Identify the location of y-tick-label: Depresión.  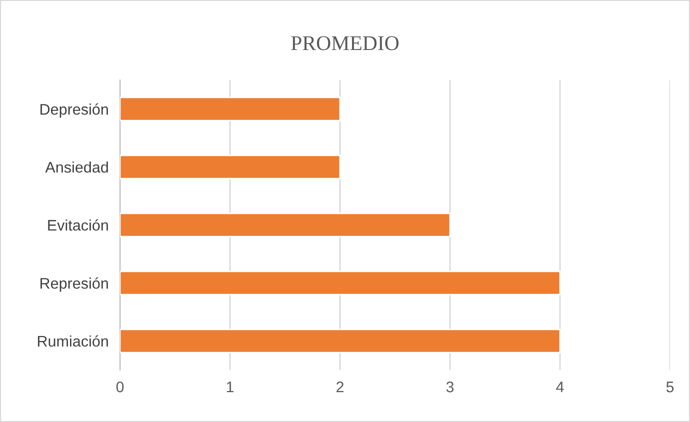
(74, 110).